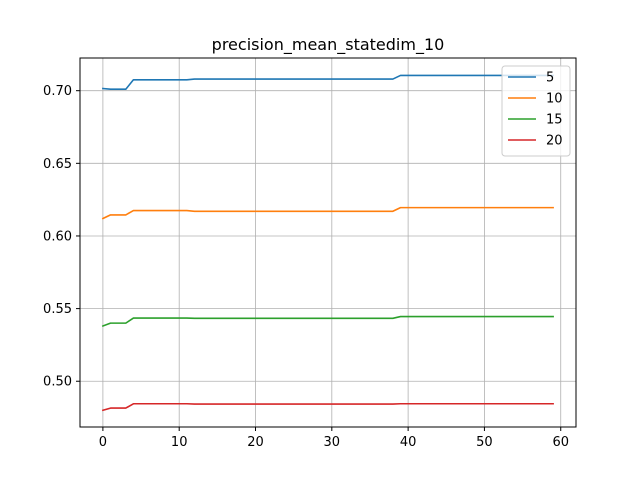  I want to click on y-tick-label: 0.60, so click(57, 236).